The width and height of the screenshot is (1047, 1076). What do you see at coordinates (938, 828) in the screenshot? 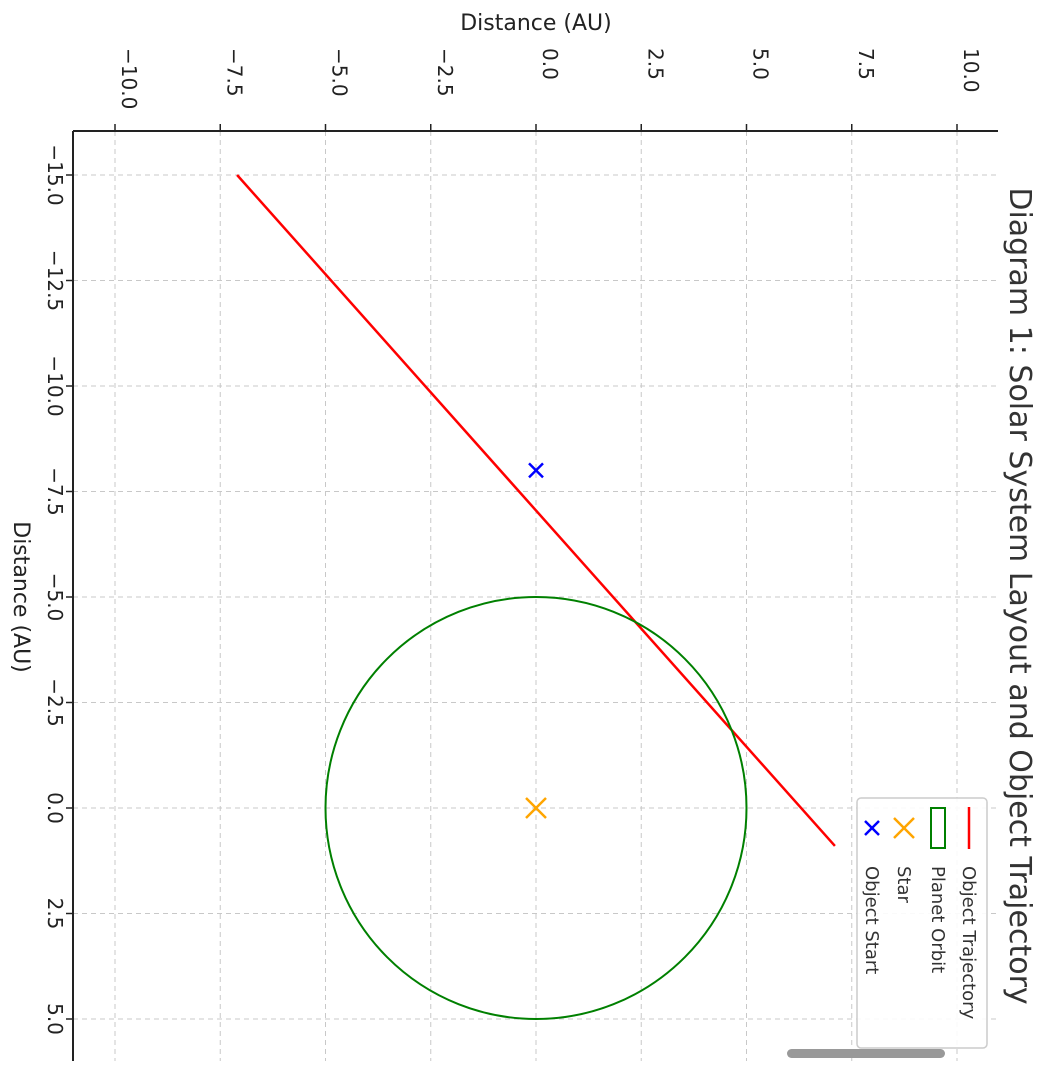
I see `legend-swatch-patch` at bounding box center [938, 828].